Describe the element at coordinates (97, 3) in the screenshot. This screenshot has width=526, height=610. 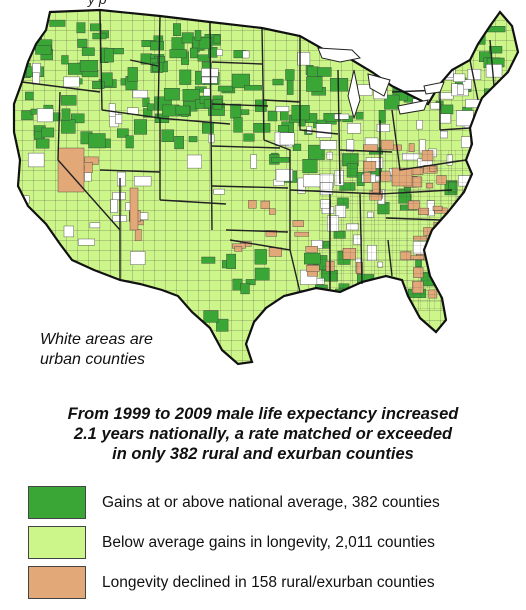
I see `header-fragment: y p` at that location.